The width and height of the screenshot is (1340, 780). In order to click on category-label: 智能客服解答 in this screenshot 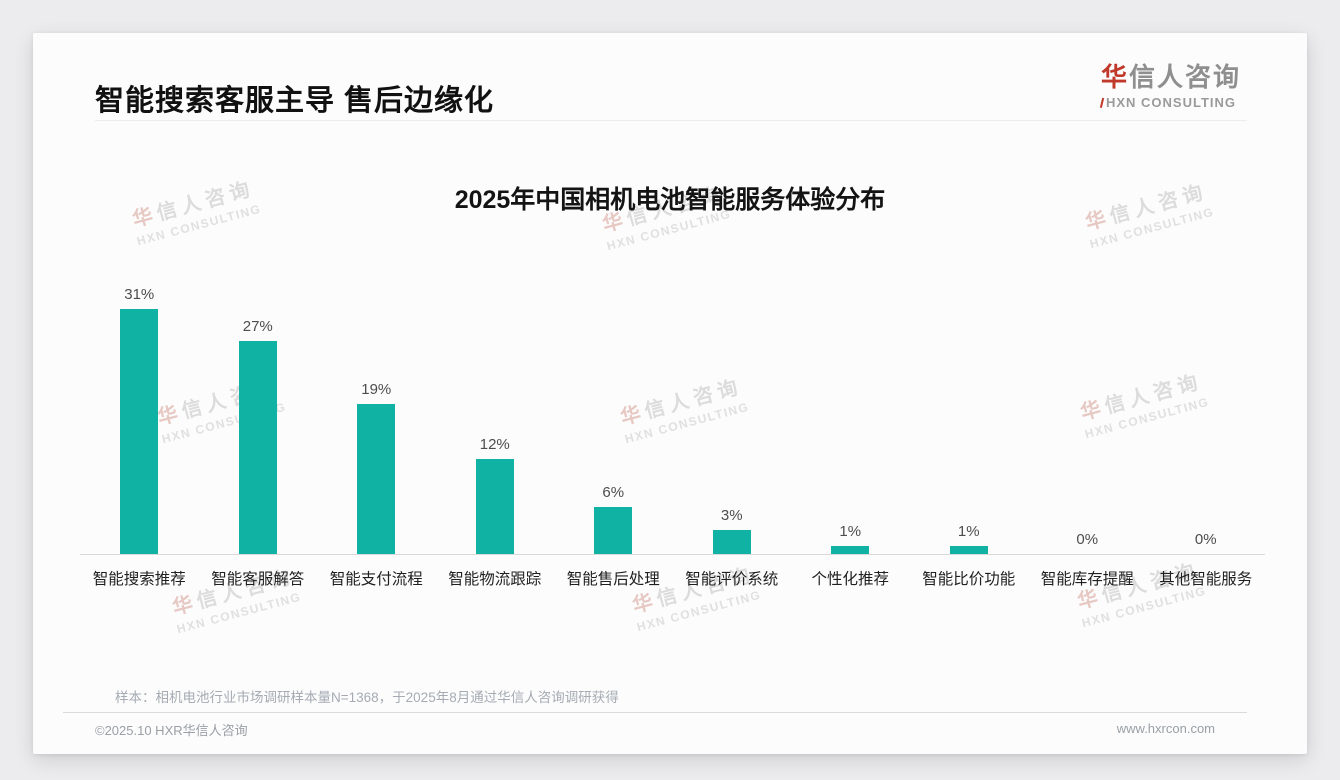, I will do `click(258, 579)`.